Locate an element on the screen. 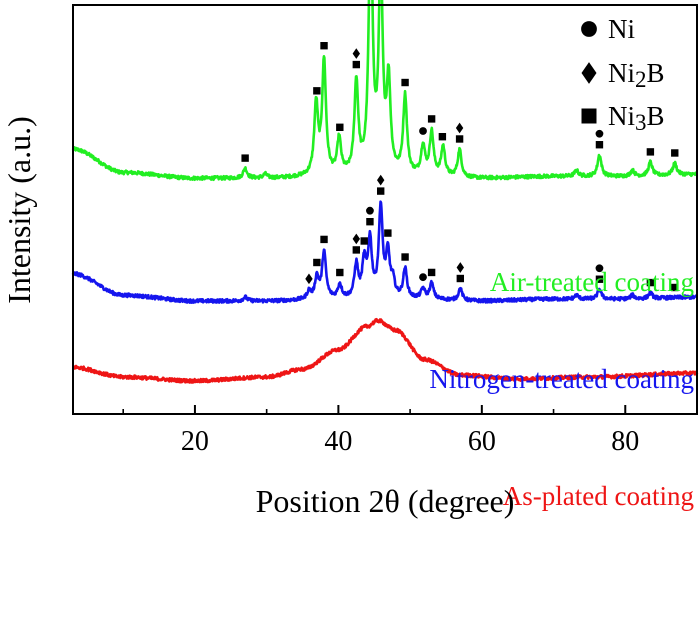 Image resolution: width=700 pixels, height=617 pixels. legend-entry-ni2b: Ni2B is located at coordinates (623, 75).